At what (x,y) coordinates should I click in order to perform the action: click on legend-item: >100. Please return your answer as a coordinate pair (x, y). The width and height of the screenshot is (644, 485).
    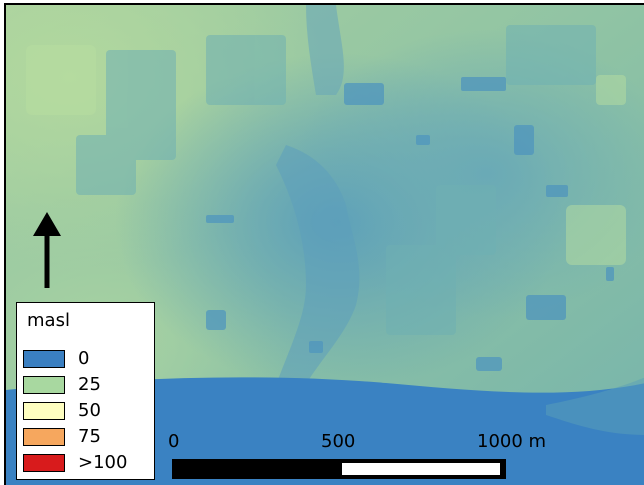
    Looking at the image, I should click on (88, 463).